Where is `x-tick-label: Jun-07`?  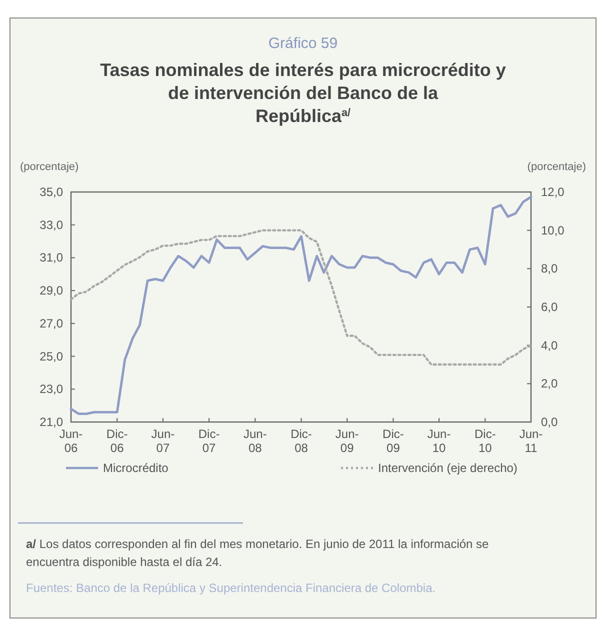 x-tick-label: Jun-07 is located at coordinates (163, 441).